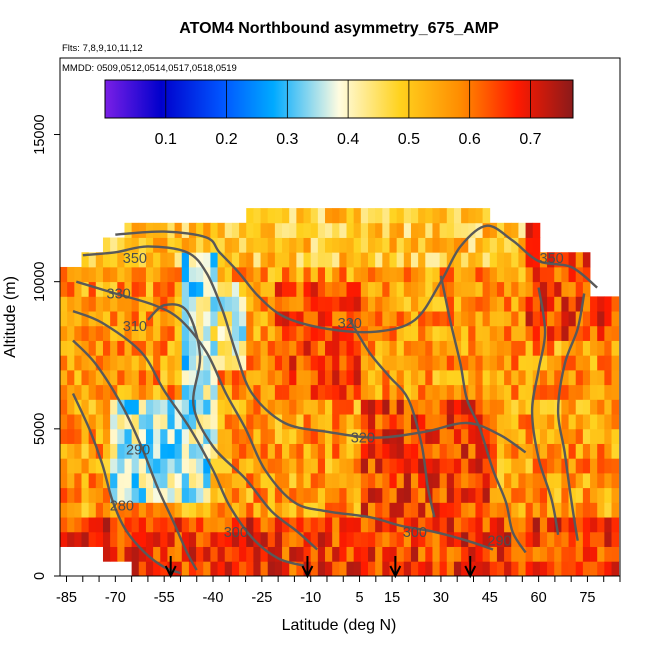 The image size is (650, 650). I want to click on colorbar-tick-label: 0.4, so click(348, 139).